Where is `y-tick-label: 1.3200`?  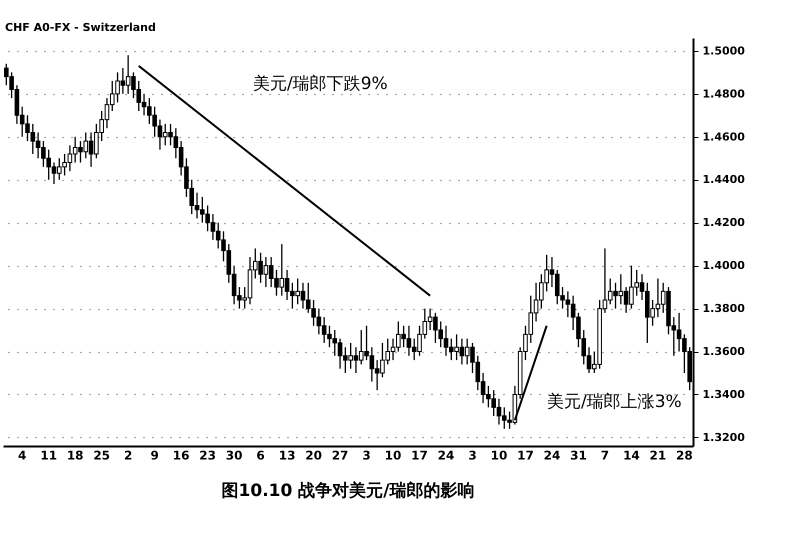 y-tick-label: 1.3200 is located at coordinates (724, 437).